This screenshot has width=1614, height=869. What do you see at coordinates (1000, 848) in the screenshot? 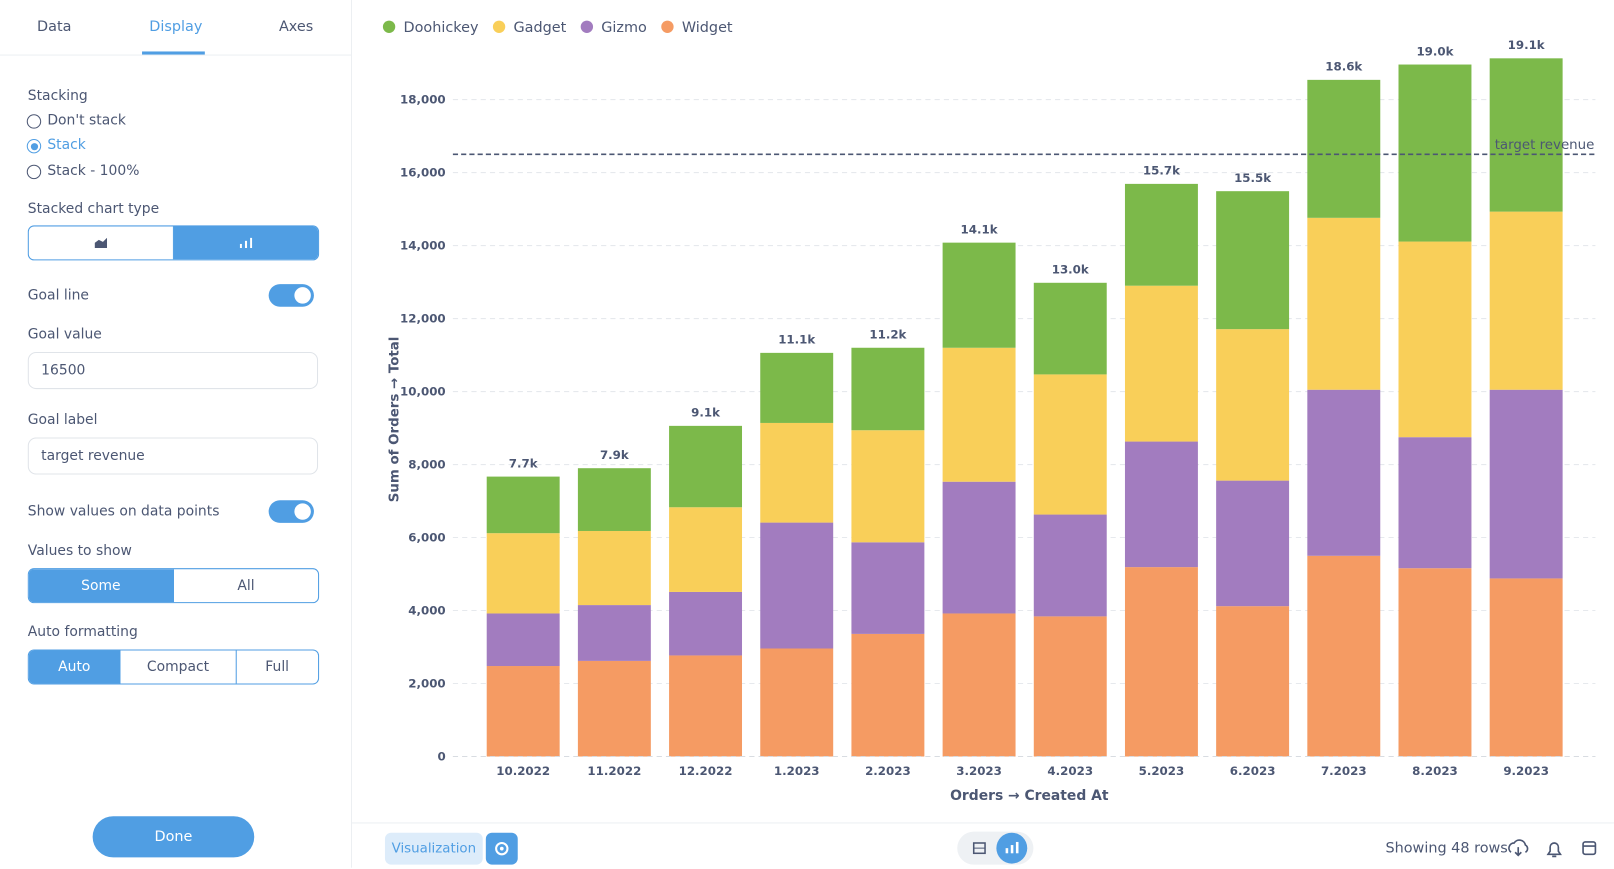
I see `view-icons` at bounding box center [1000, 848].